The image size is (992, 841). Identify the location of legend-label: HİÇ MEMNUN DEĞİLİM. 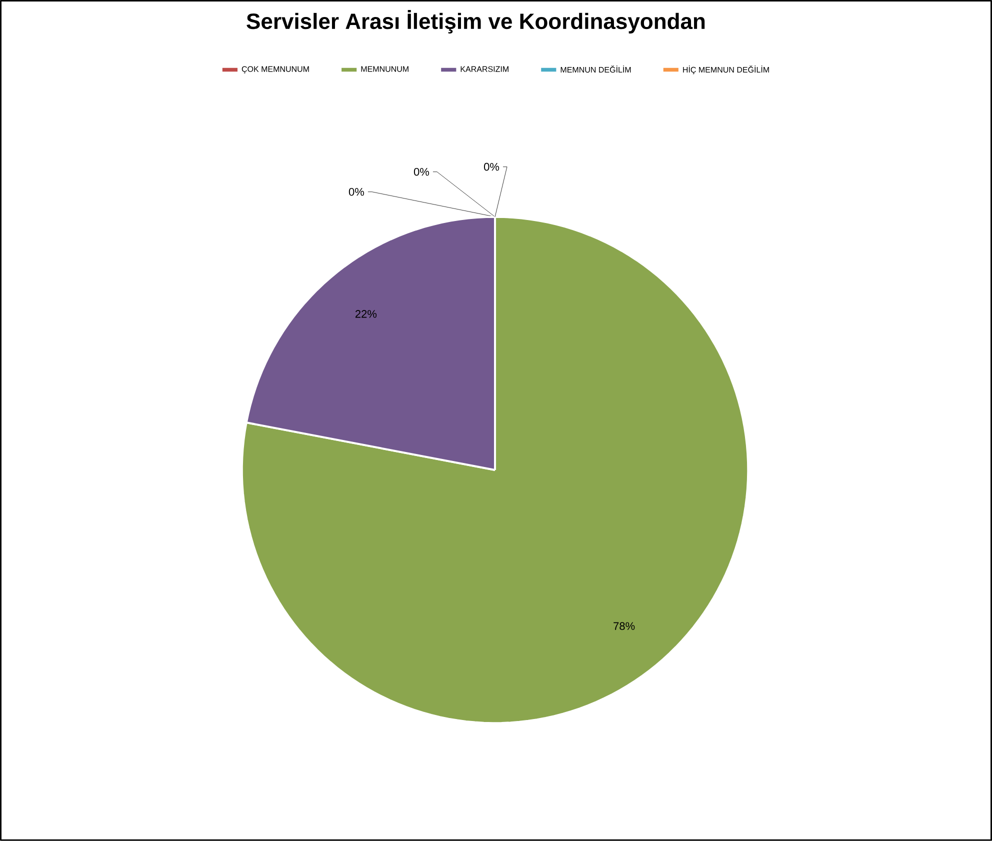
(726, 70).